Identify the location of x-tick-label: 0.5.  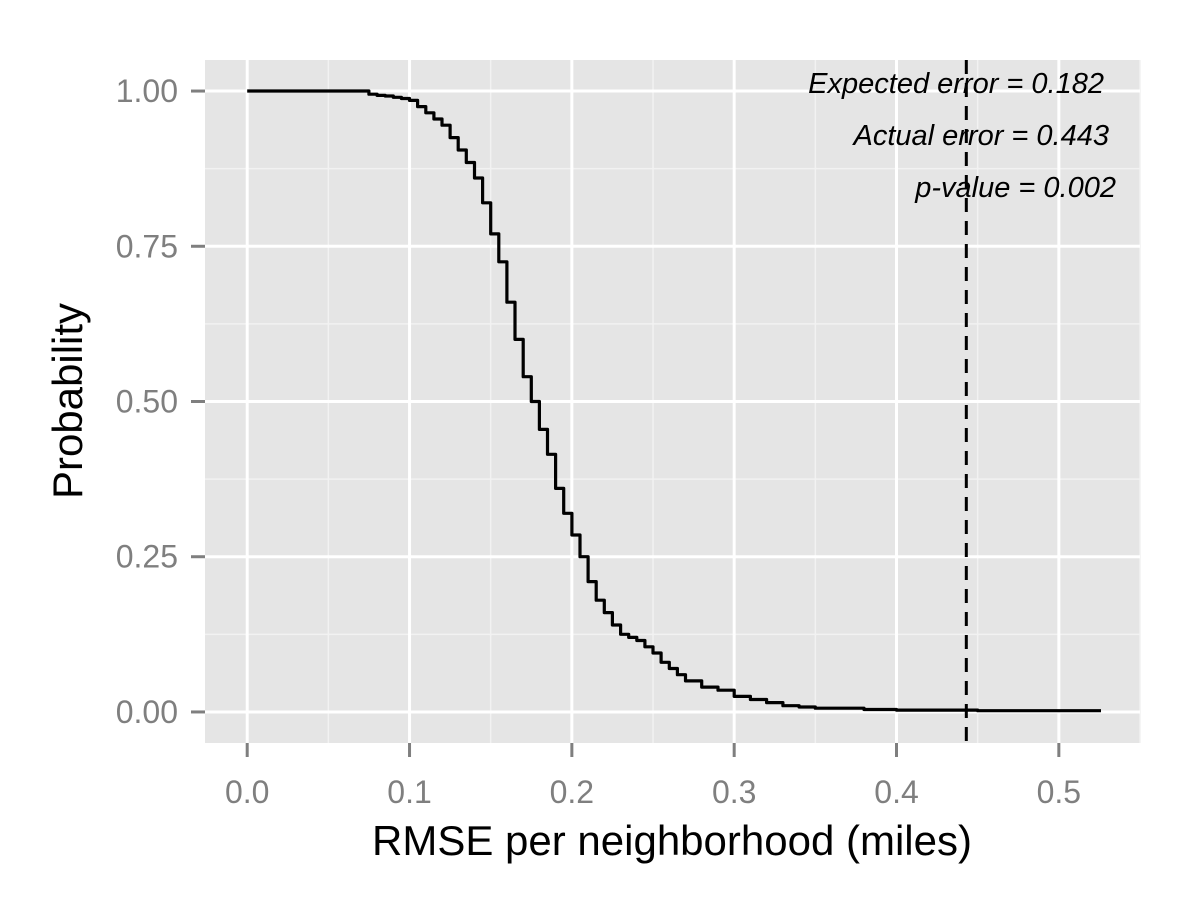
(1059, 792).